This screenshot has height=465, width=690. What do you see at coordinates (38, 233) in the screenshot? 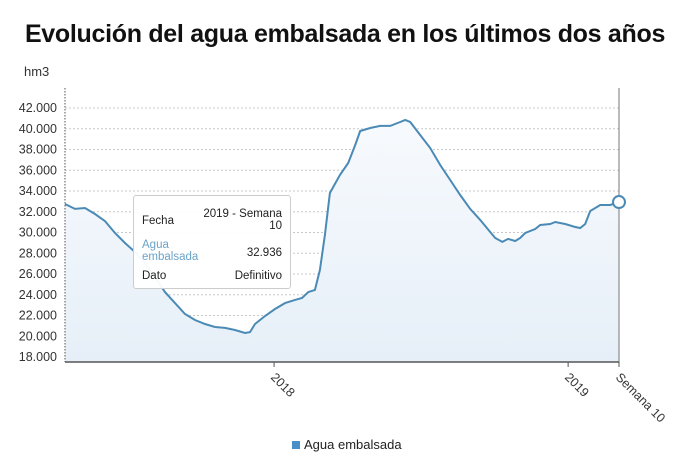
I see `y-tick-label: 30.000` at bounding box center [38, 233].